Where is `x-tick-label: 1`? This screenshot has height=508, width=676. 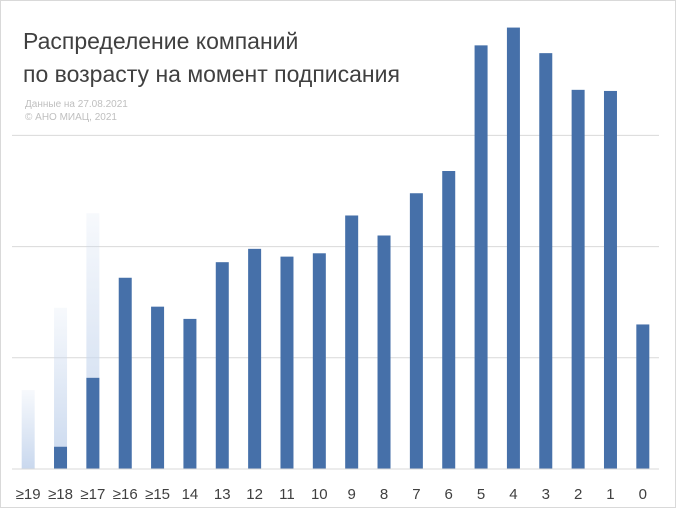
x-tick-label: 1 is located at coordinates (610, 494).